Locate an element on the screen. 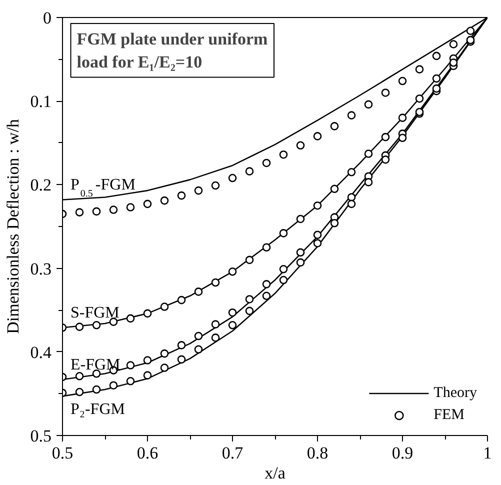 Image resolution: width=501 pixels, height=485 pixels. annotation: P₂-FGM is located at coordinates (97, 409).